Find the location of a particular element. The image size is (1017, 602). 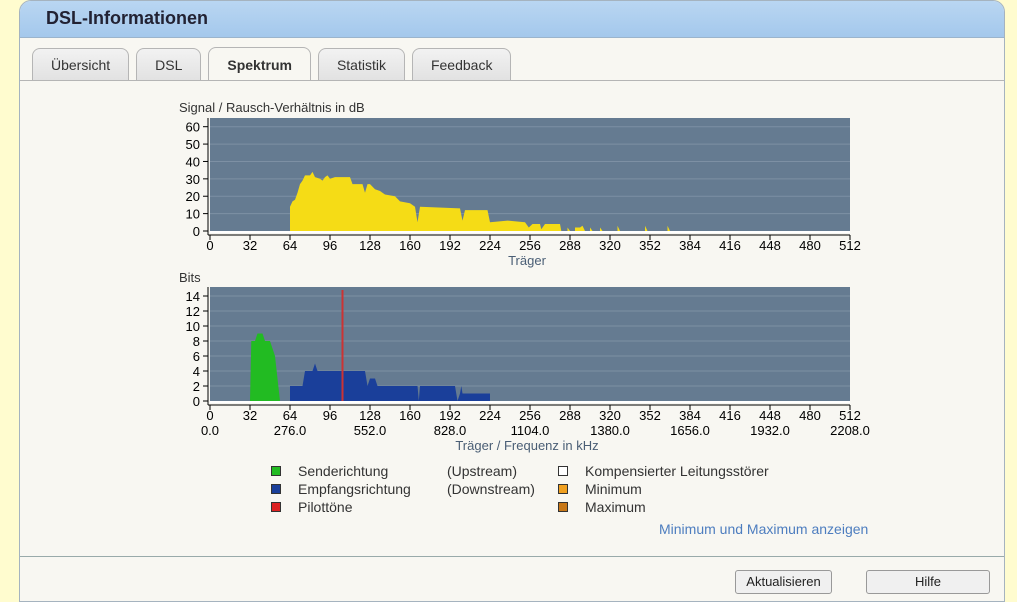

legend-minimum: Minimum is located at coordinates (600, 489).